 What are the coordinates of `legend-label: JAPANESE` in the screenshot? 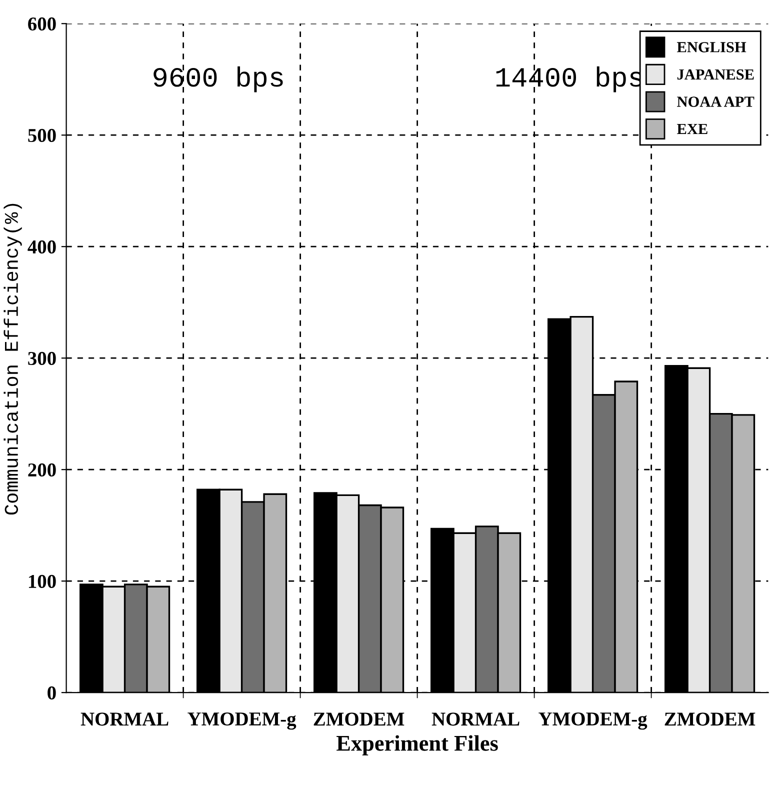 It's located at (715, 74).